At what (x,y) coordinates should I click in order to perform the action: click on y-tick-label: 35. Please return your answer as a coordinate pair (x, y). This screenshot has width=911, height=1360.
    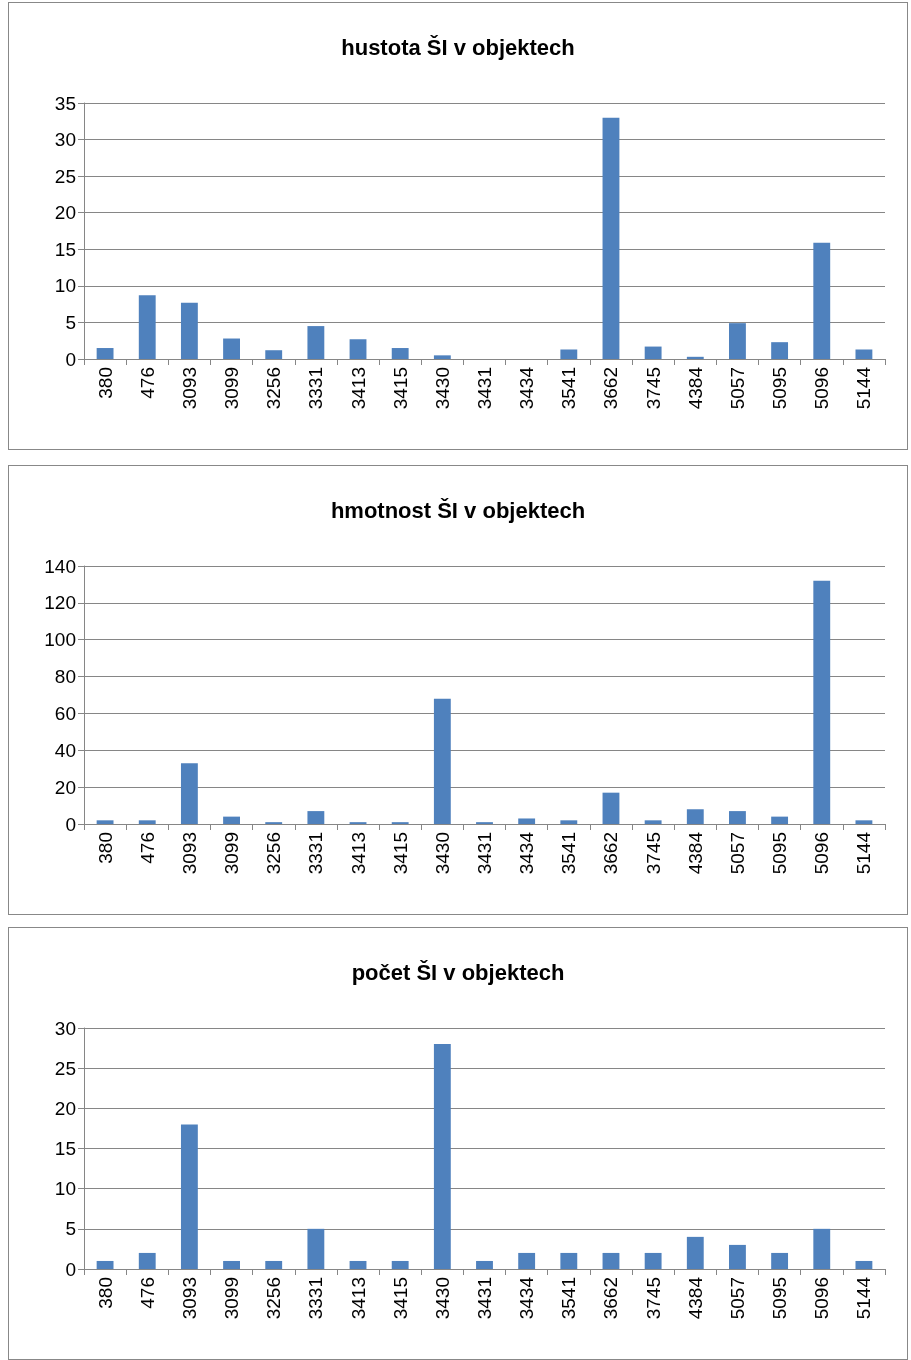
    Looking at the image, I should click on (65, 103).